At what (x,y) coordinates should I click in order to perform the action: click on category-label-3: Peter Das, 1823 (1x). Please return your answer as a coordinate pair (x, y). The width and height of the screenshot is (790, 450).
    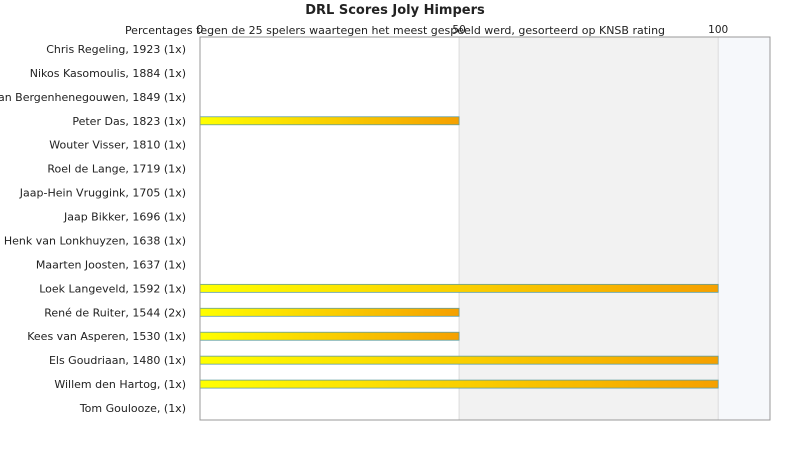
    Looking at the image, I should click on (129, 121).